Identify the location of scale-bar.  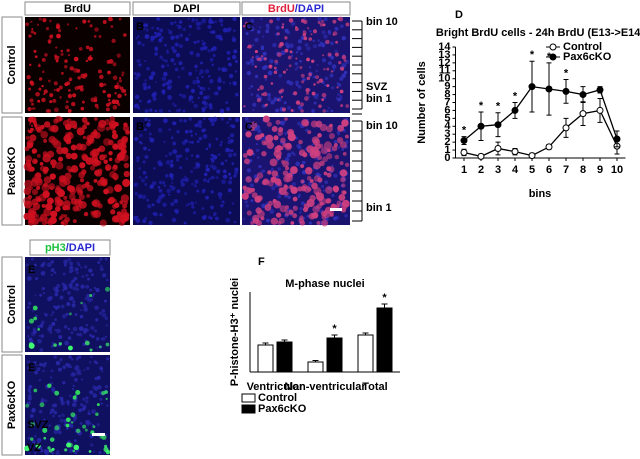
(336, 209).